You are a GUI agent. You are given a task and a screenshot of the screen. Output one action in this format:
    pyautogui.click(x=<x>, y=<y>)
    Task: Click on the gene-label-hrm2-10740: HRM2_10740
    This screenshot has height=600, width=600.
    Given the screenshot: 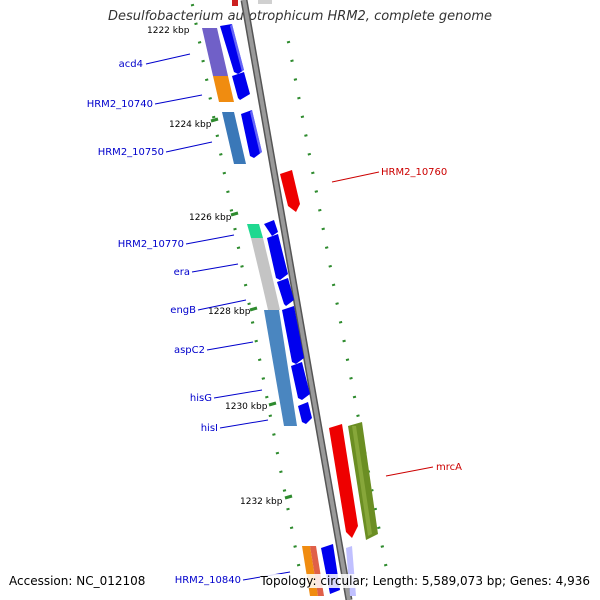 What is the action you would take?
    pyautogui.click(x=120, y=104)
    